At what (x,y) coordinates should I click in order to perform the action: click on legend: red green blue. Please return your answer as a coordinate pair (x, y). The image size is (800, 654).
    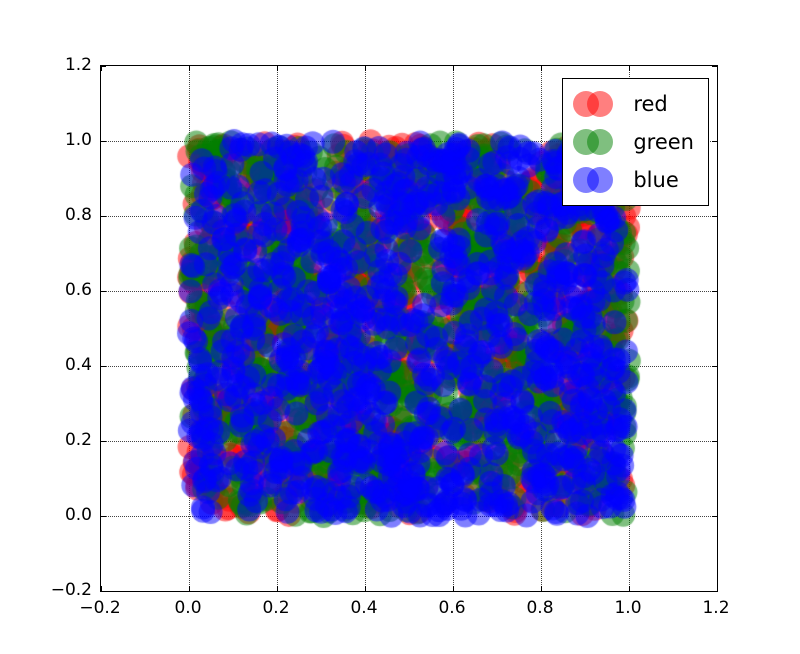
    Looking at the image, I should click on (635, 142).